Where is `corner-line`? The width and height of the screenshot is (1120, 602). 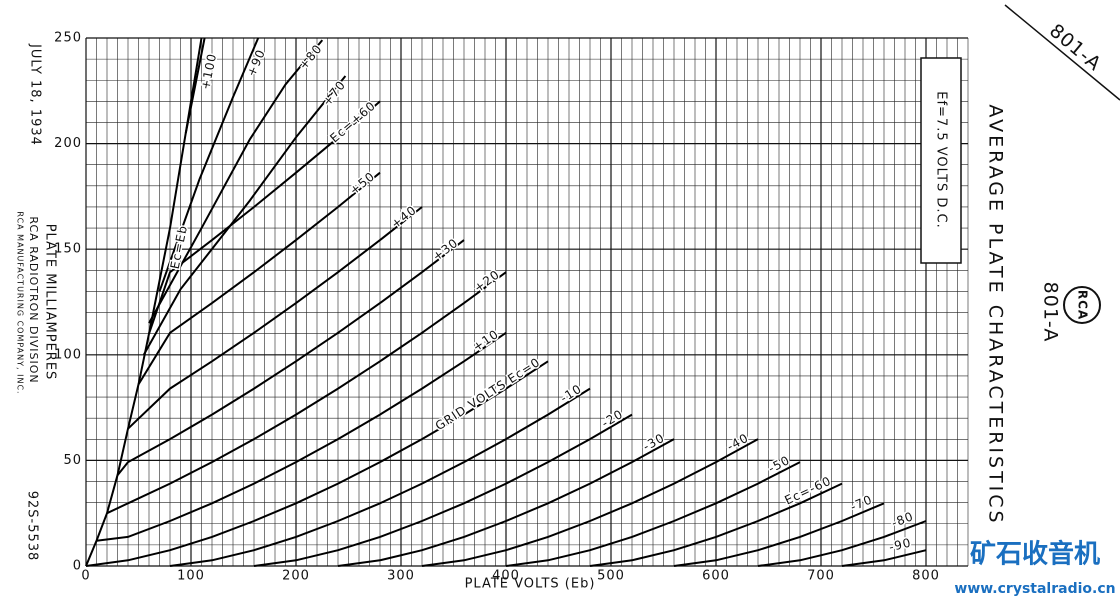
corner-line is located at coordinates (1062, 52).